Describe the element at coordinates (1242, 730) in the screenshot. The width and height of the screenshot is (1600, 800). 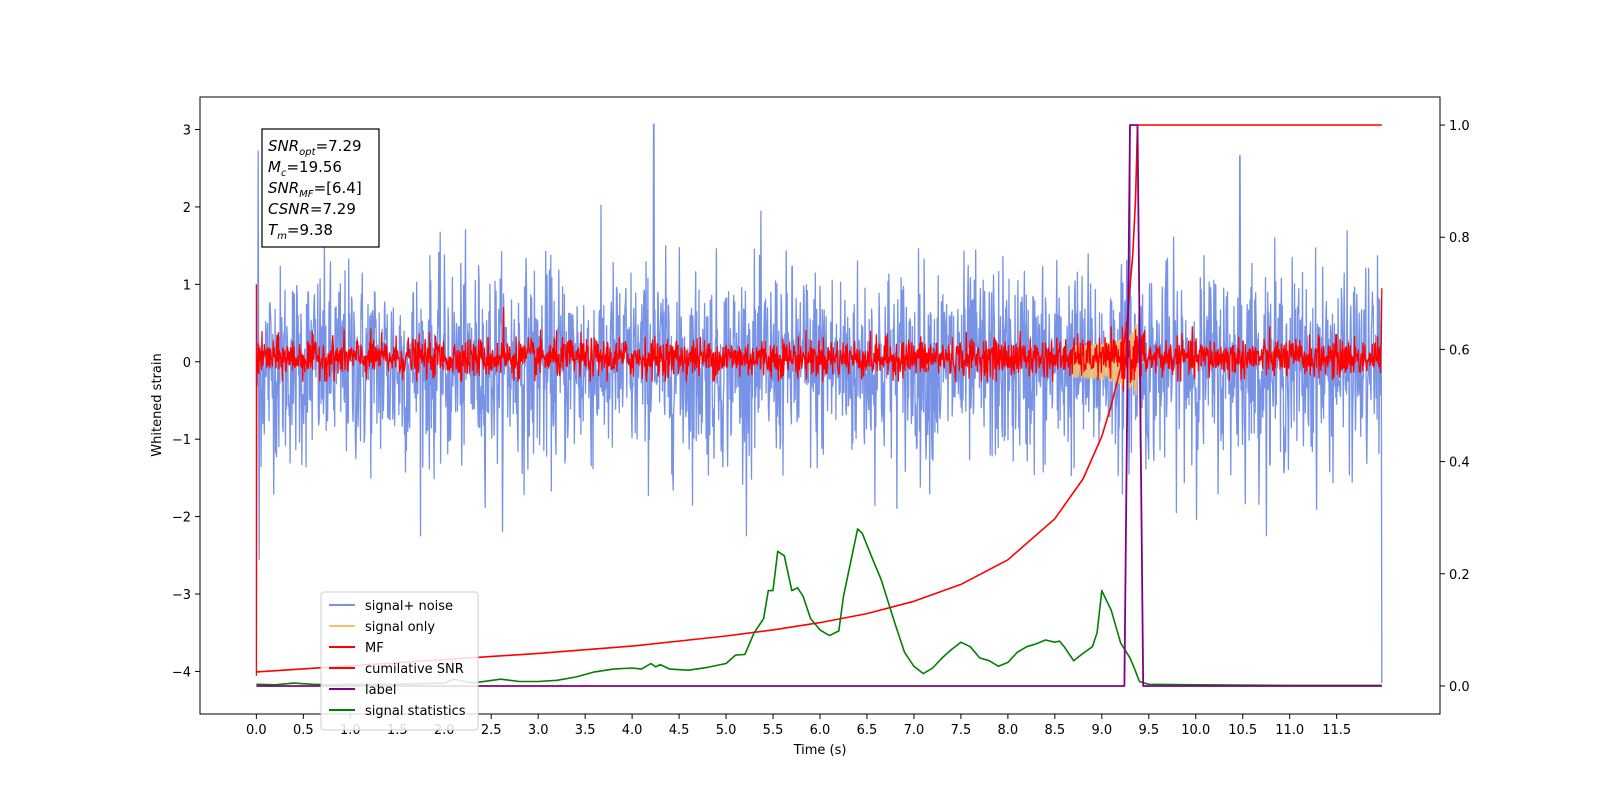
I see `x-tick-label: 10.5` at that location.